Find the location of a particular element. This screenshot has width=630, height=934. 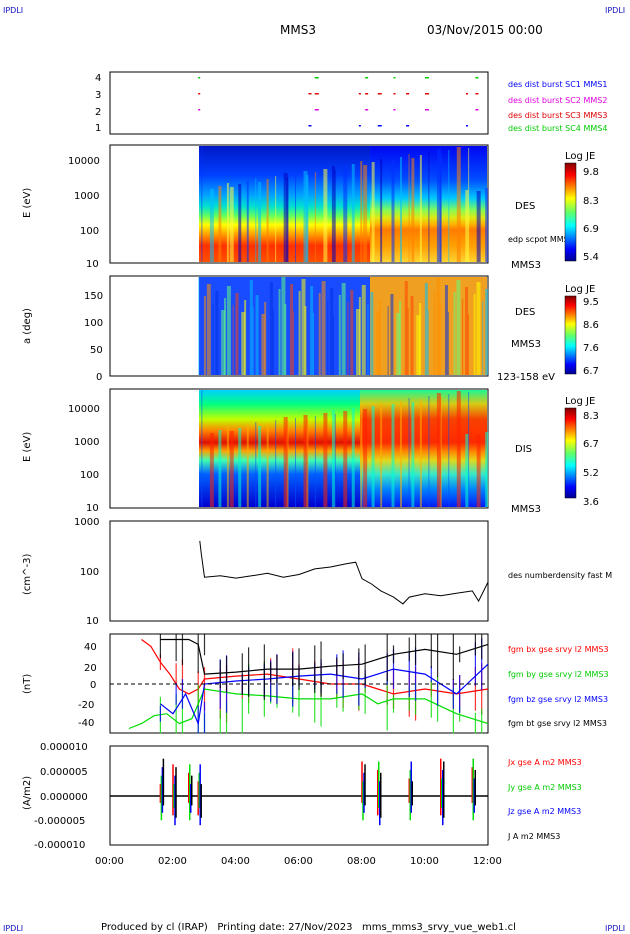

des-energy-cbar-title: Log JE is located at coordinates (580, 156).